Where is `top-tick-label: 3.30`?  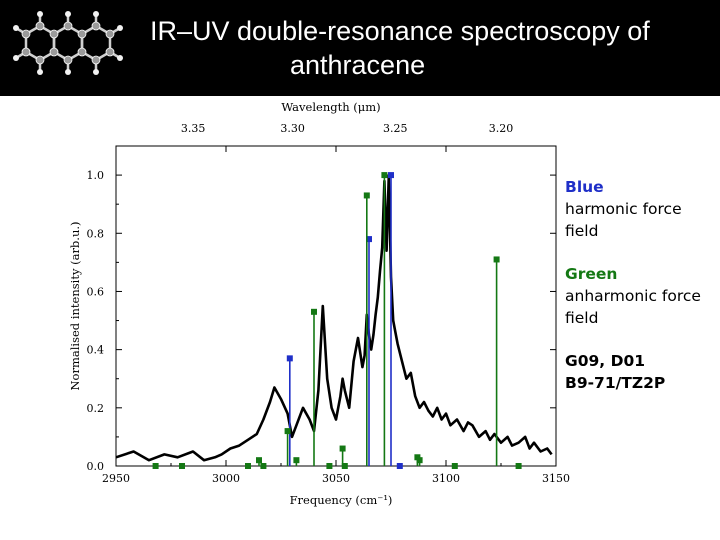 top-tick-label: 3.30 is located at coordinates (292, 128).